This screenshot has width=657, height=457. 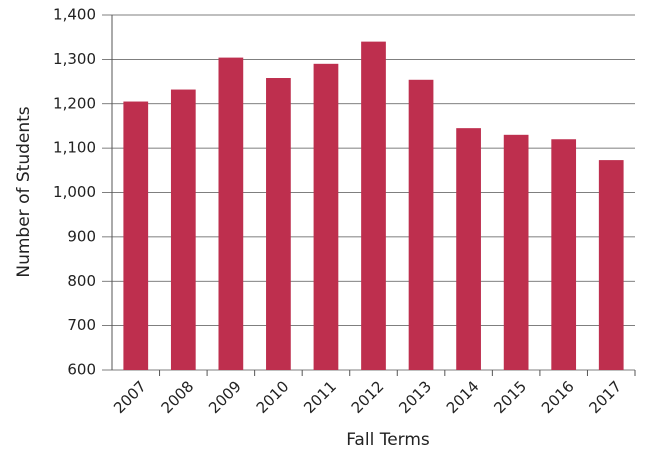 I want to click on y-tick-label: 600, so click(x=81, y=370).